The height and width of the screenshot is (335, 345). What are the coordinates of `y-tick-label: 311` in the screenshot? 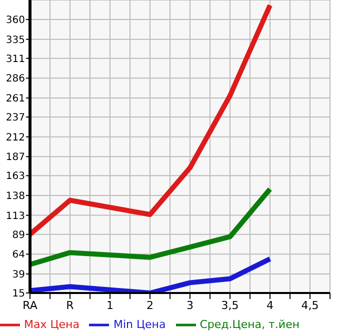 It's located at (15, 59).